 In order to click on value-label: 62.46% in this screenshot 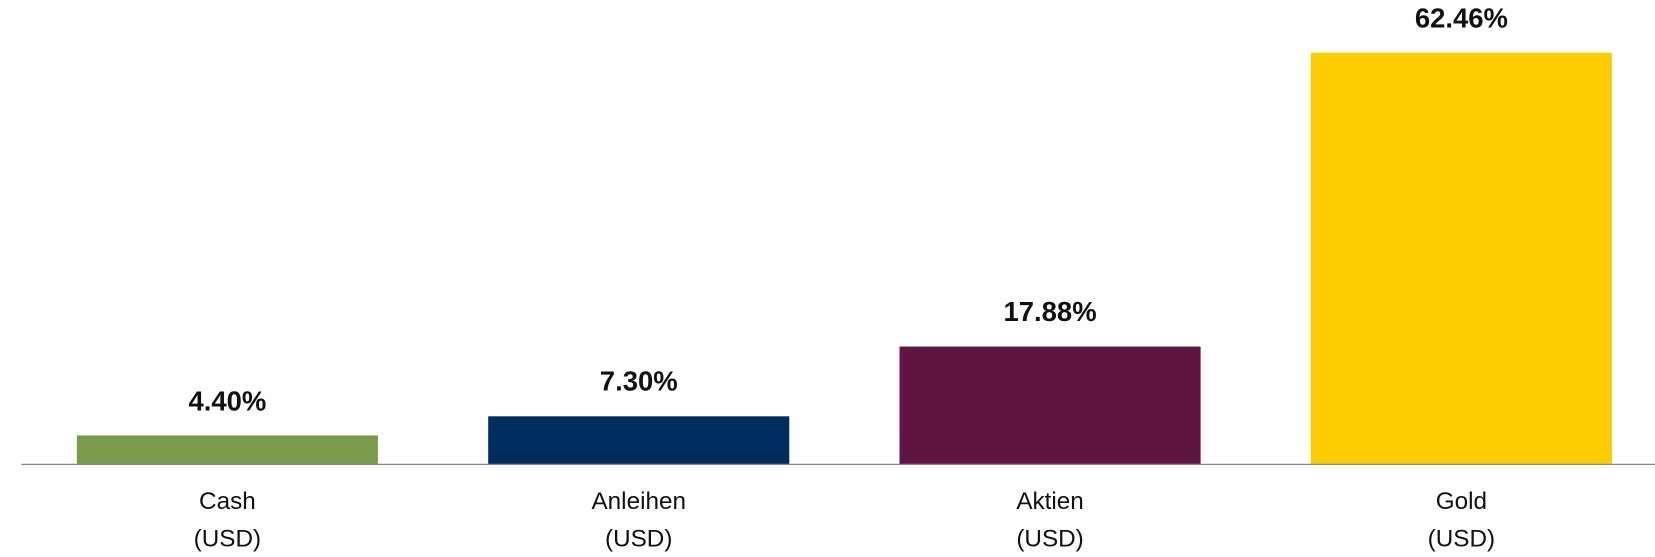, I will do `click(1461, 18)`.